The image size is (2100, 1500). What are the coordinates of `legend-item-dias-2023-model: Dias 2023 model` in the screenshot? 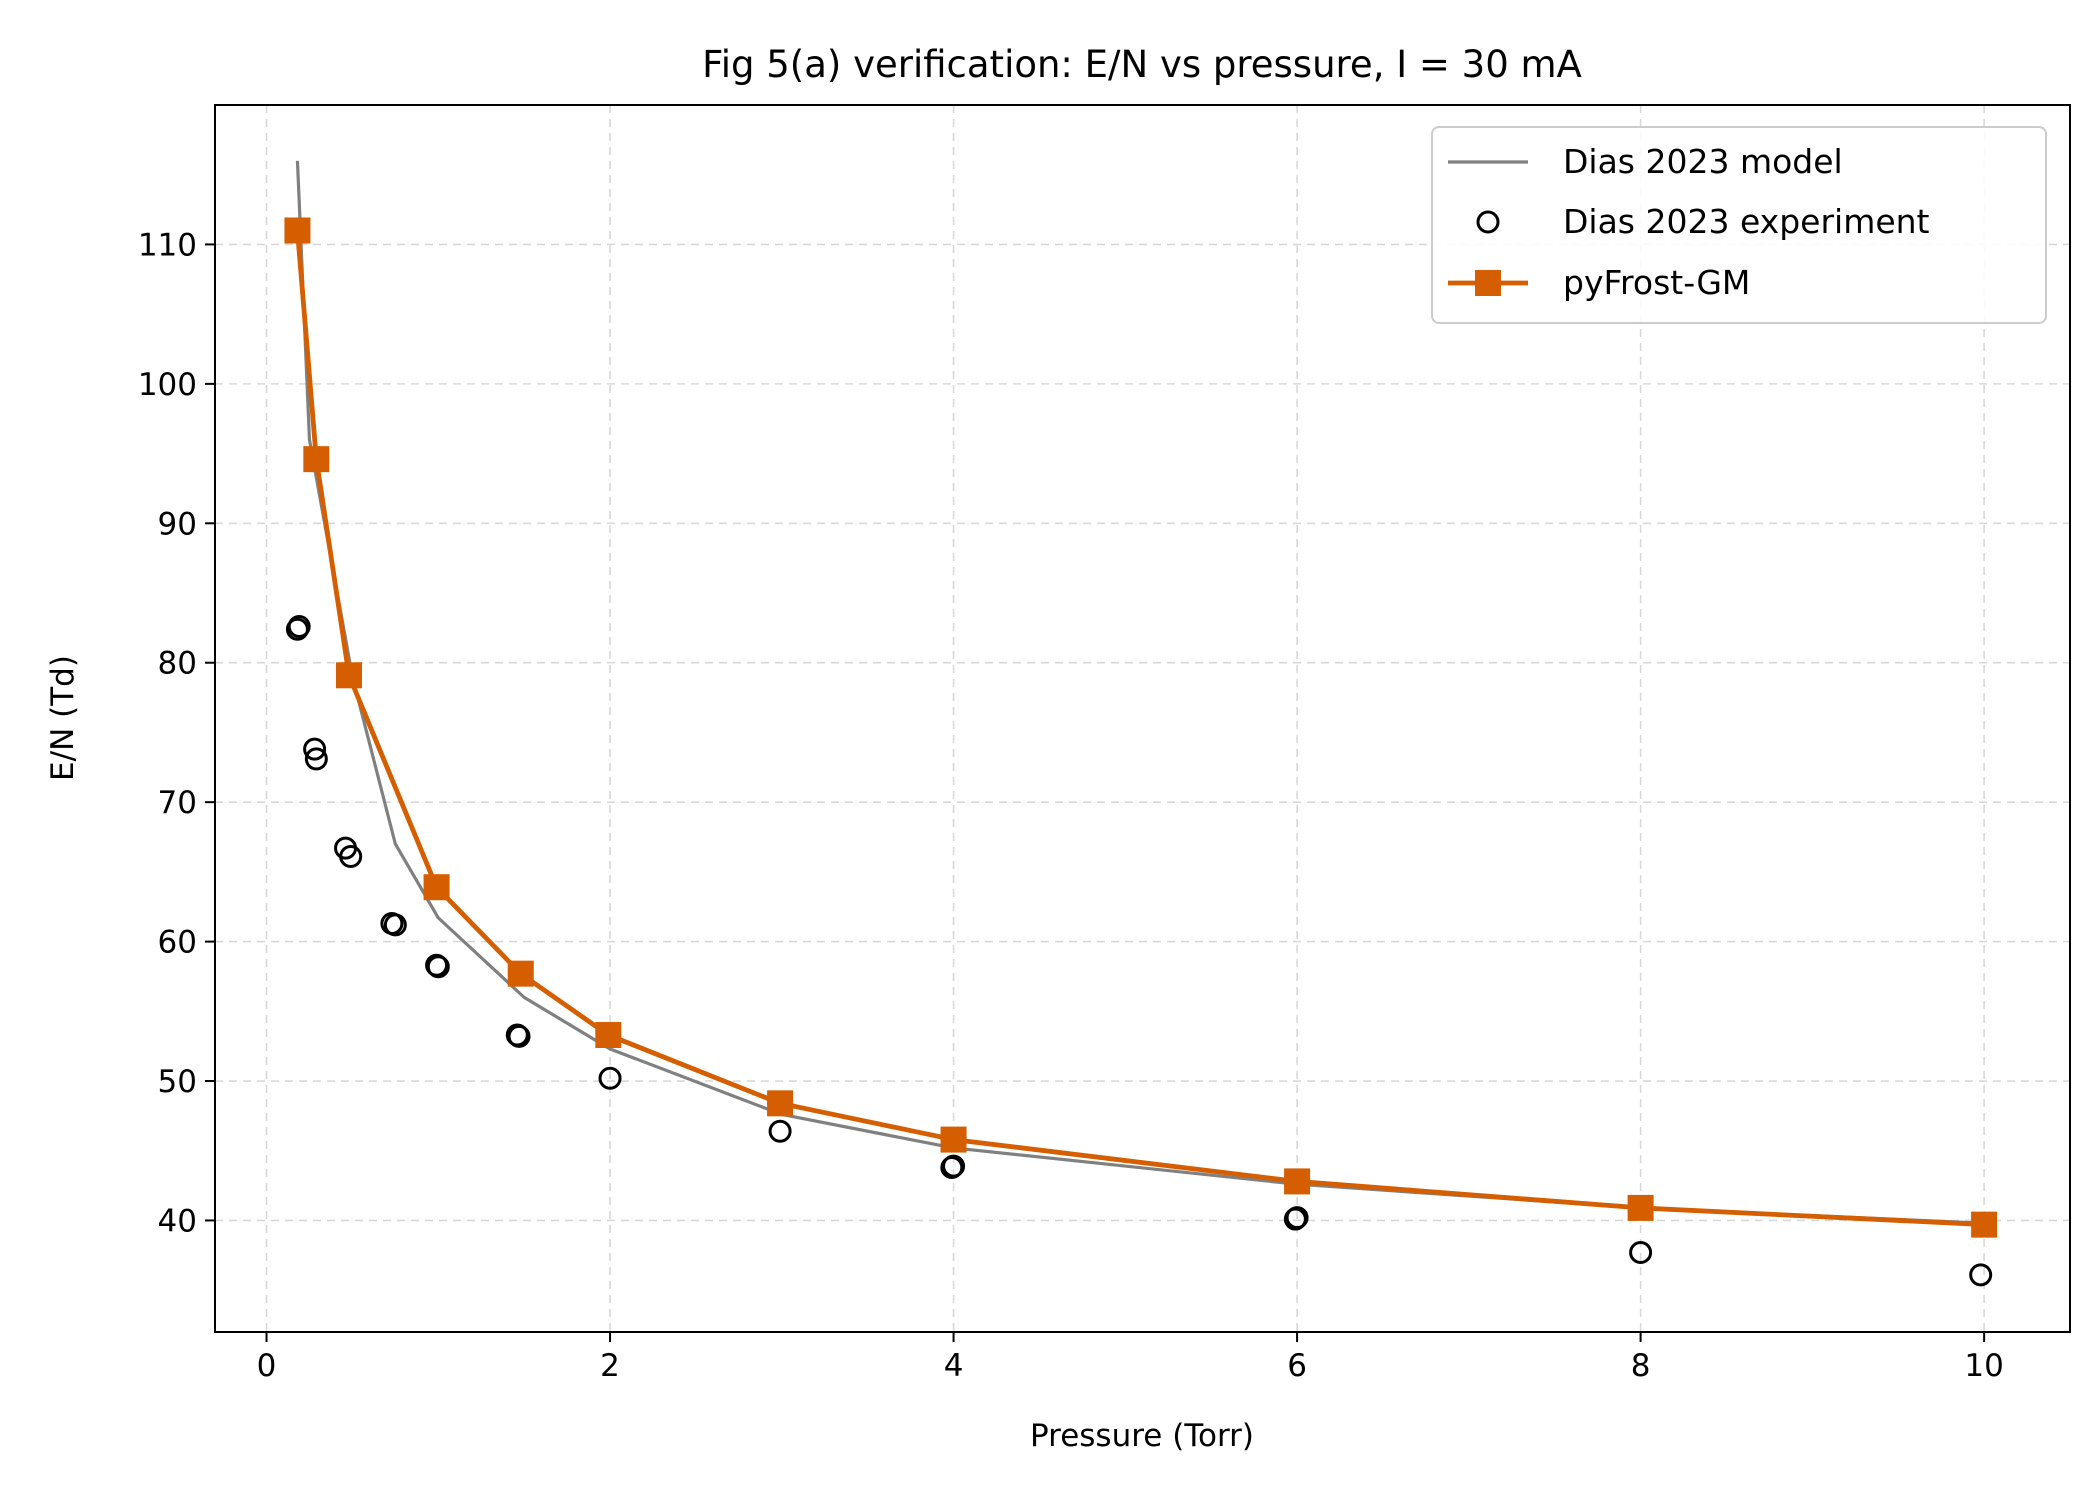 It's located at (1645, 161).